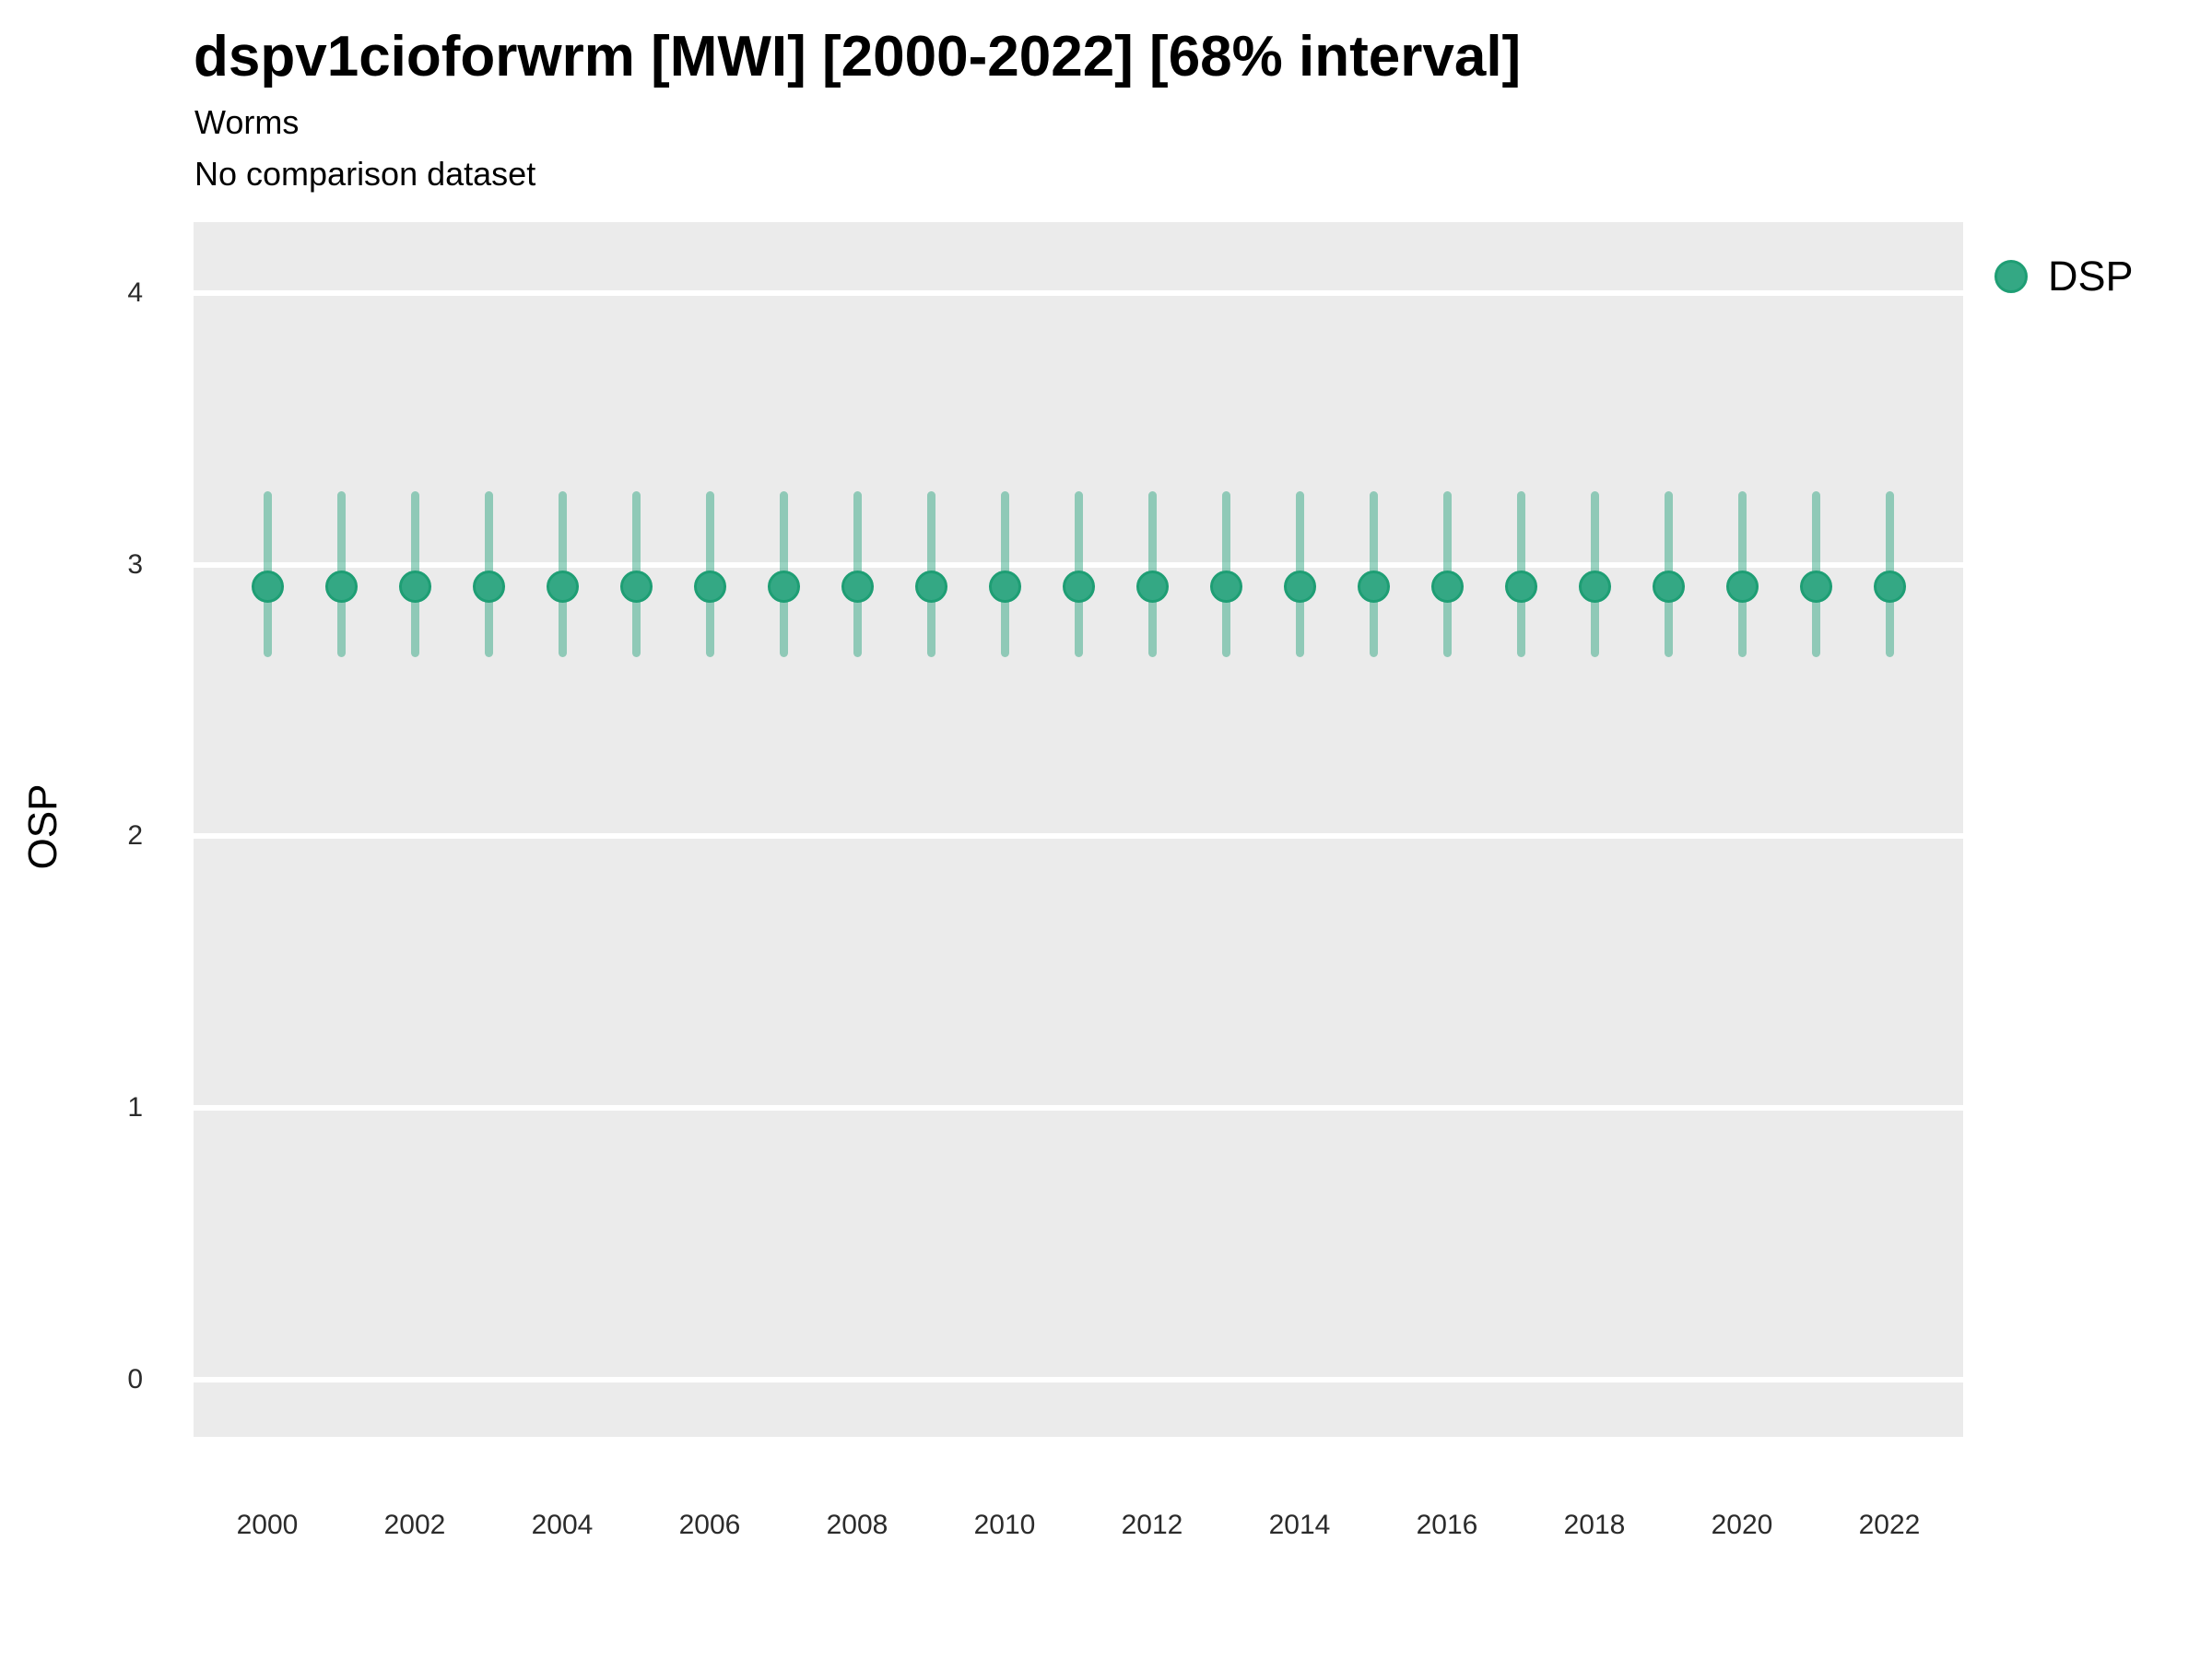 The image size is (2212, 1659). I want to click on legend: DSP, so click(2064, 276).